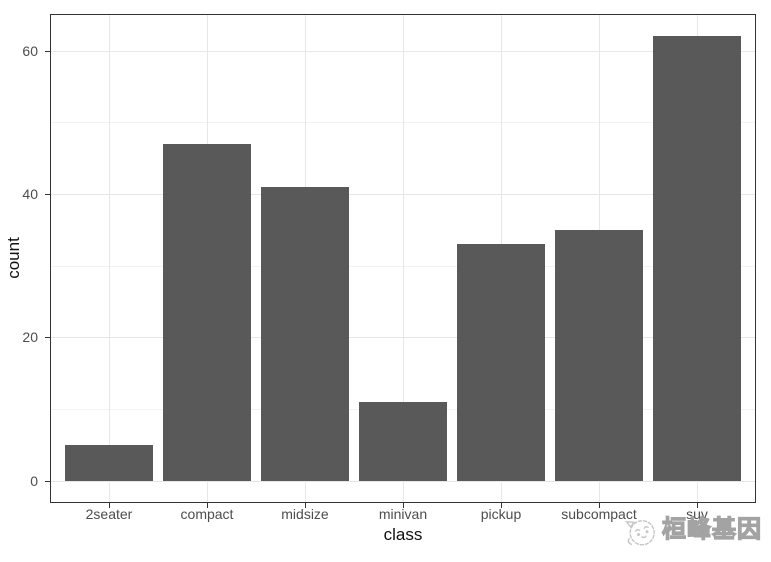 This screenshot has height=562, width=771. Describe the element at coordinates (109, 514) in the screenshot. I see `x-tick-label: 2seater` at that location.